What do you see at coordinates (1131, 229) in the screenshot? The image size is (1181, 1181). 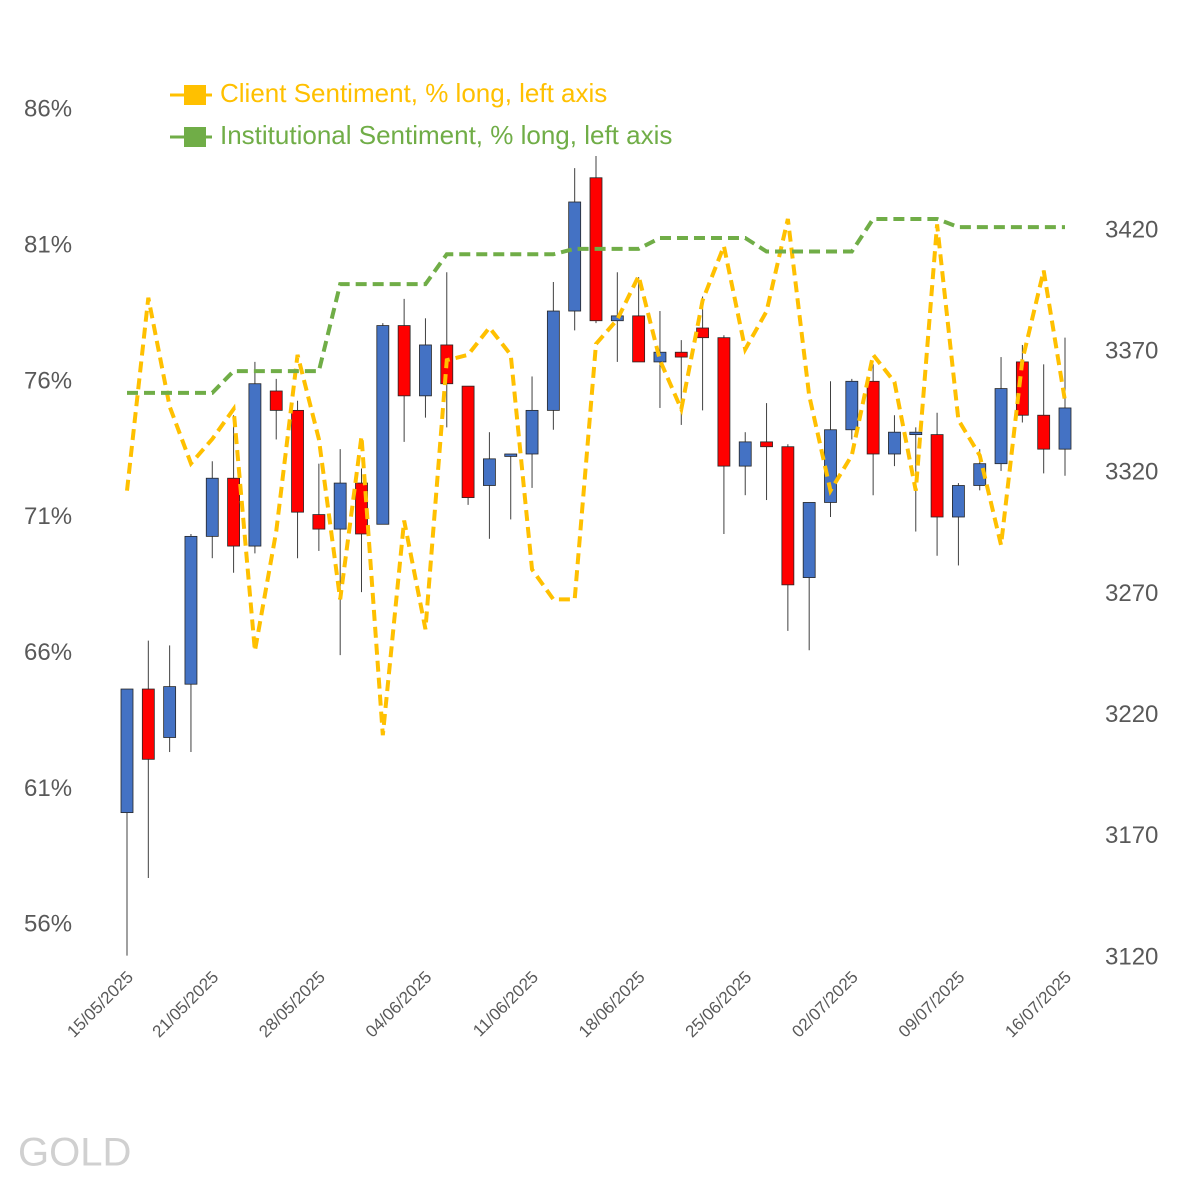 I see `y2-tick-label: 3420` at bounding box center [1131, 229].